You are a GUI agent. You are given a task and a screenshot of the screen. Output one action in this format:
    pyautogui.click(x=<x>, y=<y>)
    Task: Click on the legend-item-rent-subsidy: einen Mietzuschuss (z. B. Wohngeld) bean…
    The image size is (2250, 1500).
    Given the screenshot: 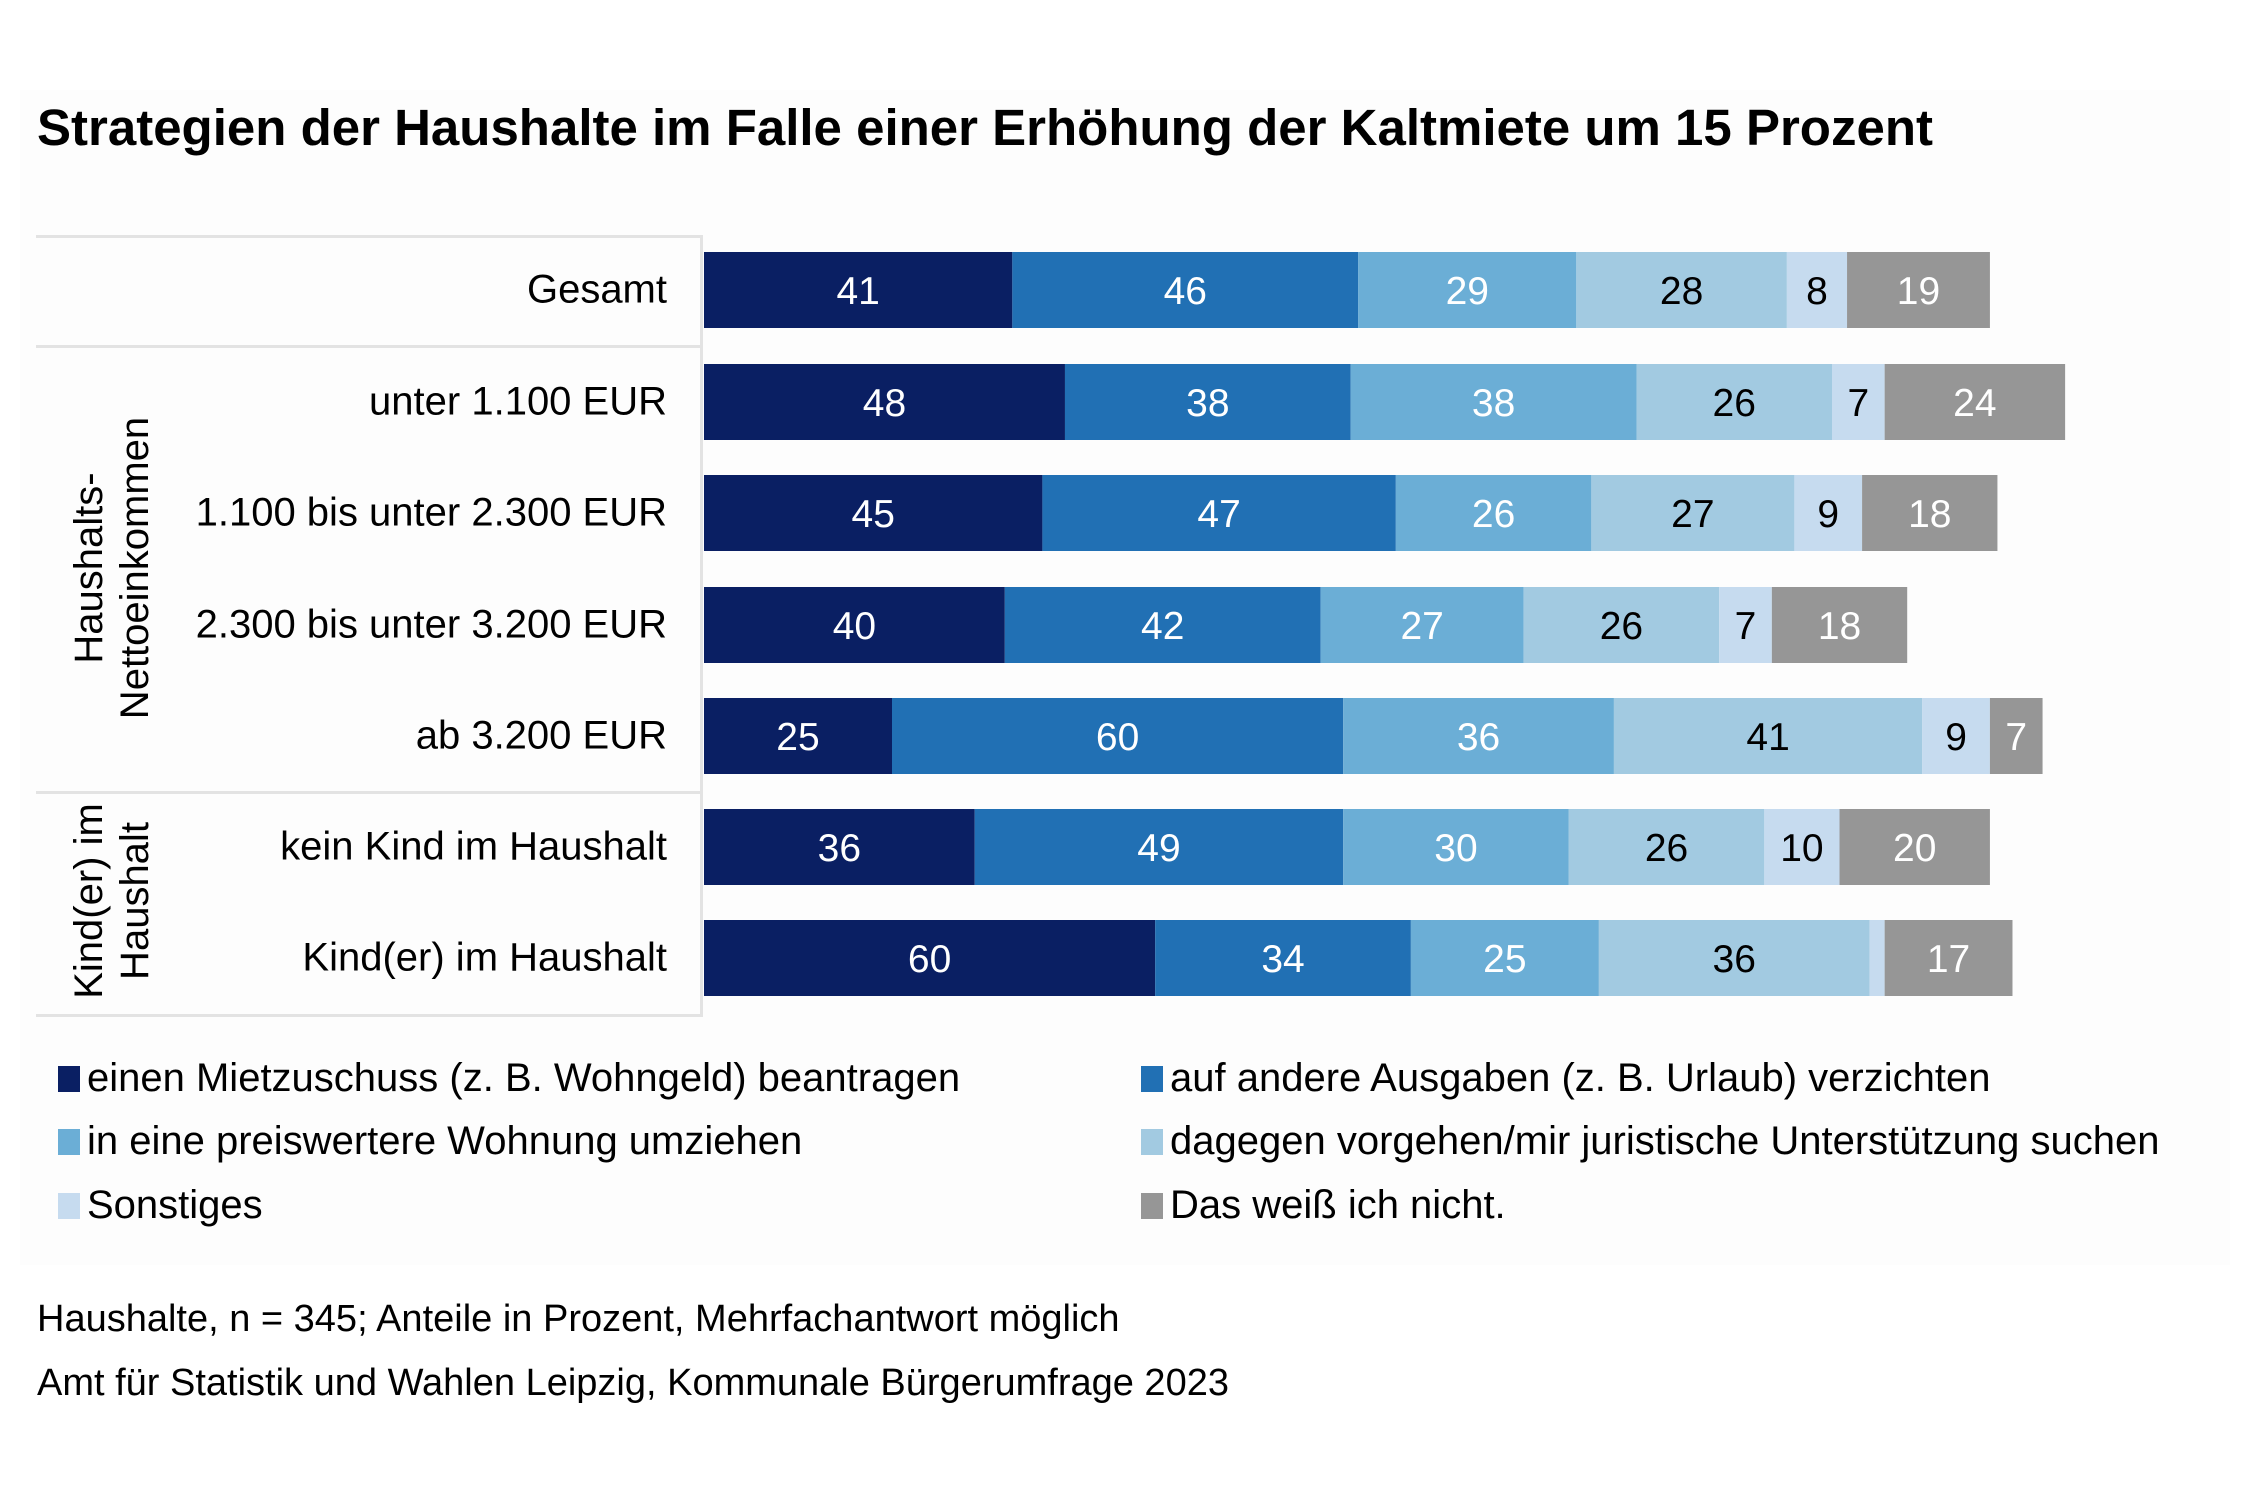 What is the action you would take?
    pyautogui.click(x=509, y=1078)
    